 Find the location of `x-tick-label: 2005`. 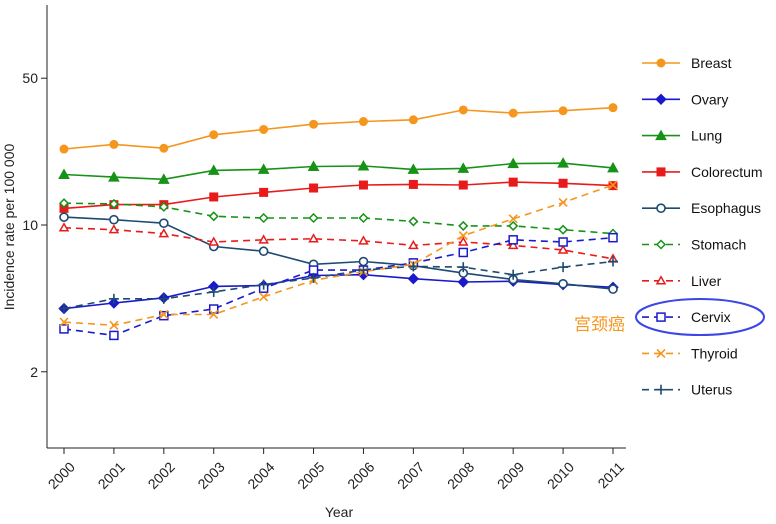

x-tick-label: 2005 is located at coordinates (310, 475).